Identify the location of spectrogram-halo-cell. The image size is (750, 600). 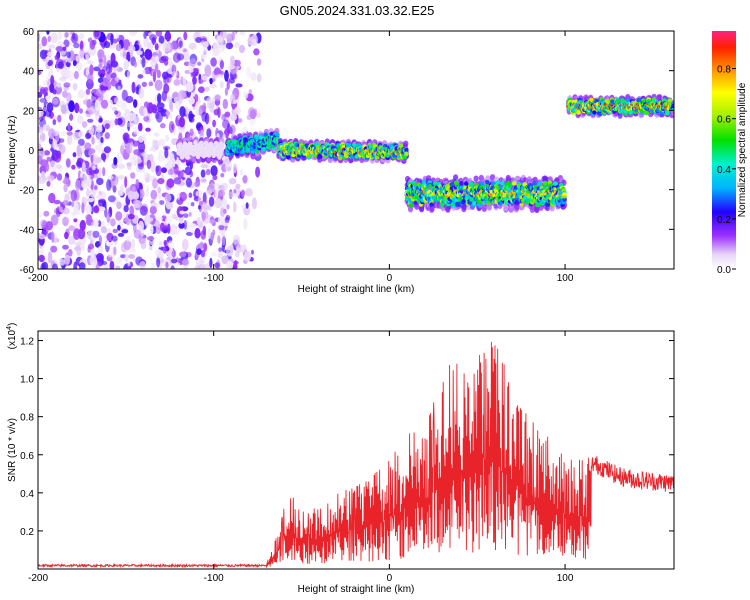
(406, 143).